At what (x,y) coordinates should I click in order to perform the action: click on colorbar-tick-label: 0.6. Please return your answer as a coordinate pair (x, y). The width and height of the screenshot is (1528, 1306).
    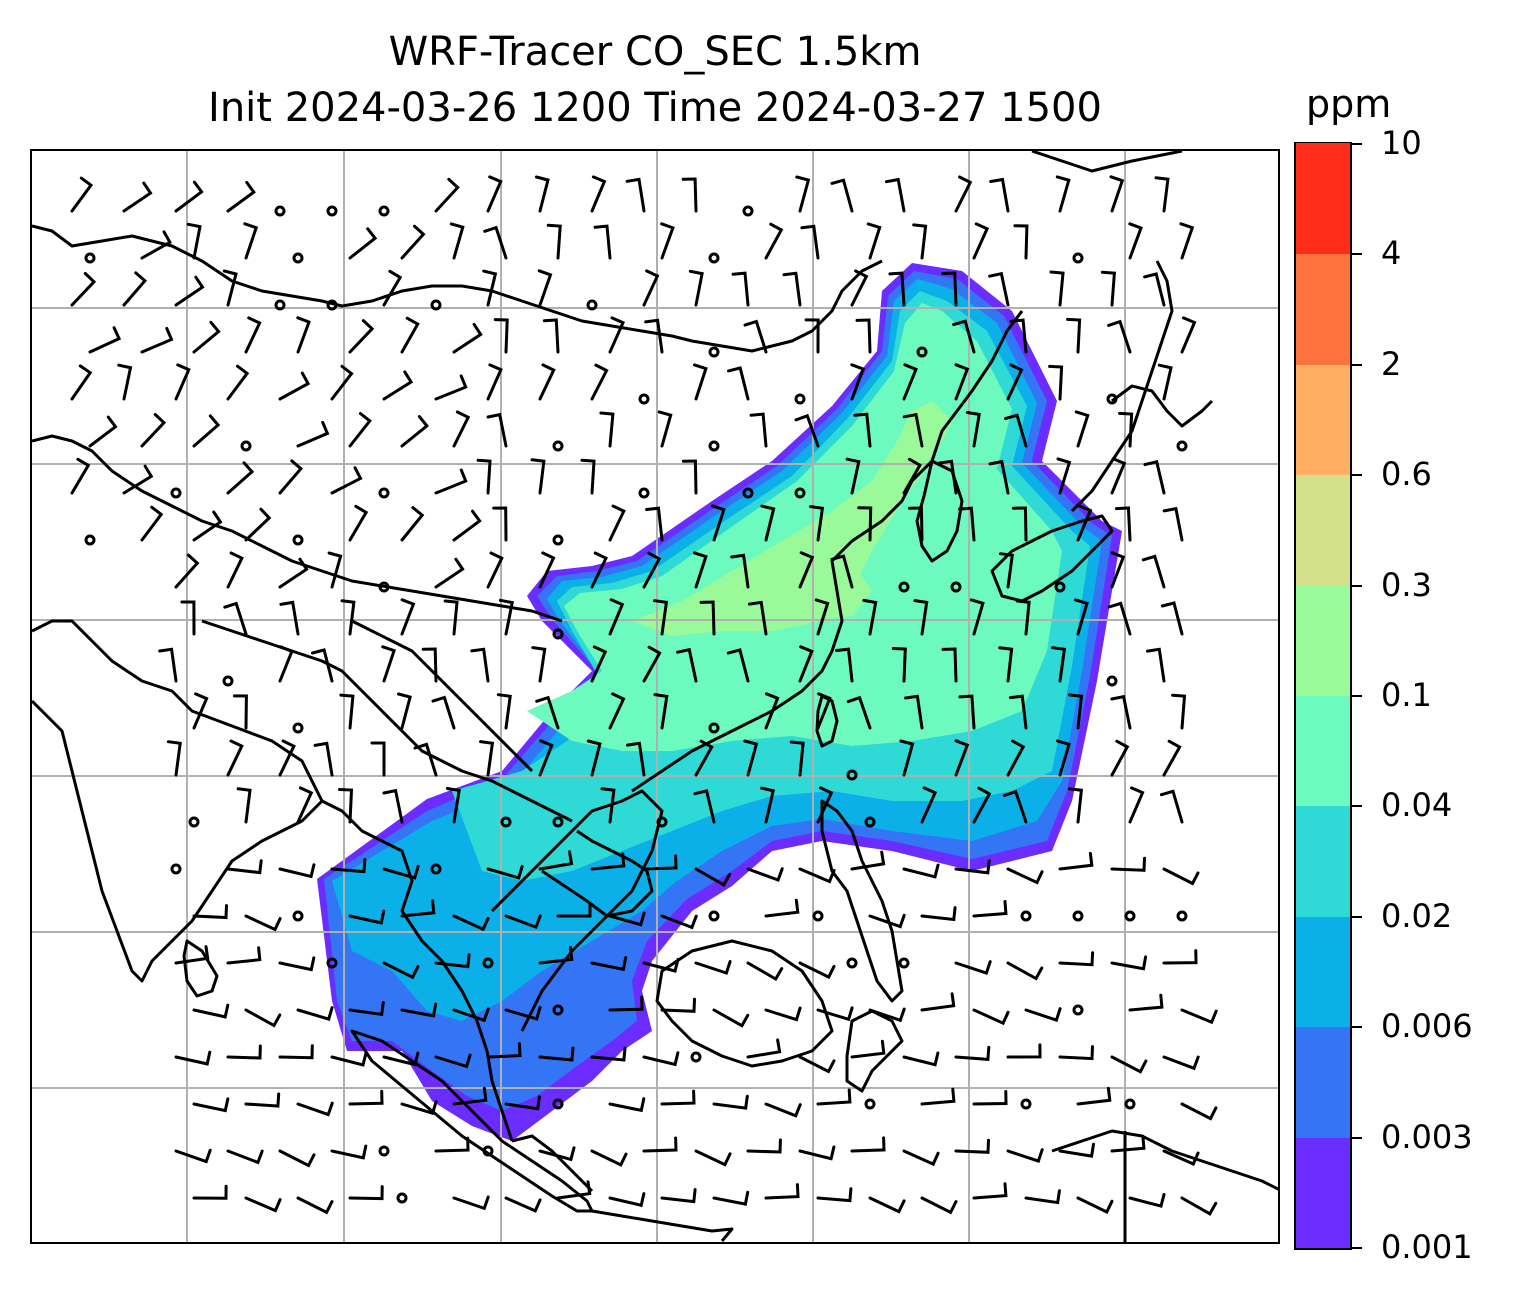
    Looking at the image, I should click on (1406, 474).